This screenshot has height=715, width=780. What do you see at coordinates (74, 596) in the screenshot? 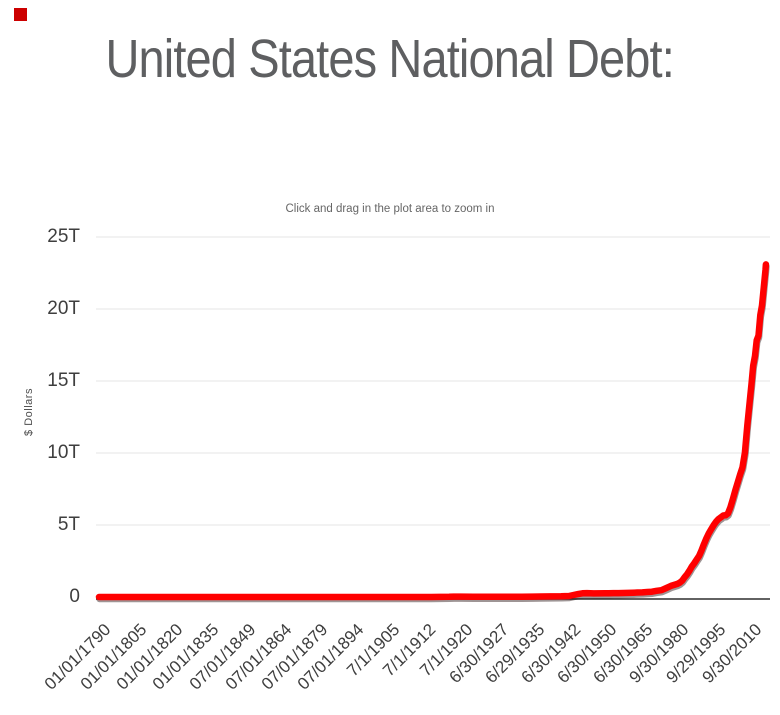
I see `y-tick-label: 0` at bounding box center [74, 596].